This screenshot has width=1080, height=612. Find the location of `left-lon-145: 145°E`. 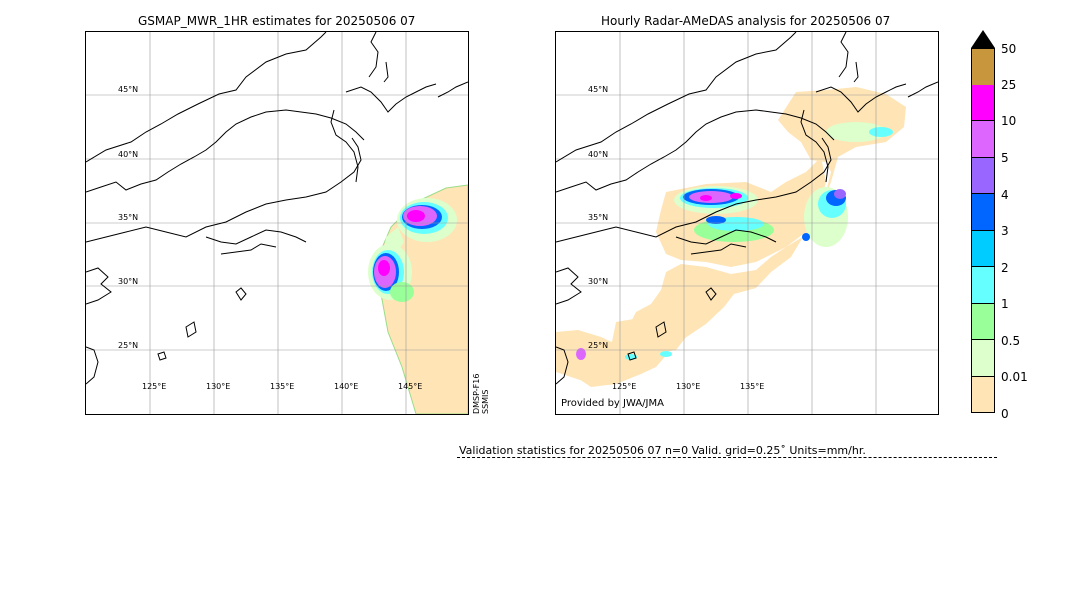

left-lon-145: 145°E is located at coordinates (410, 386).